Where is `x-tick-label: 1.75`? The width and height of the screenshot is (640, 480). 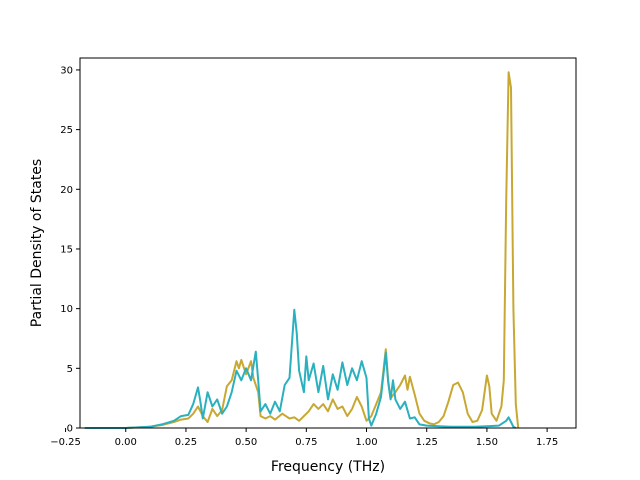 x-tick-label: 1.75 is located at coordinates (547, 442).